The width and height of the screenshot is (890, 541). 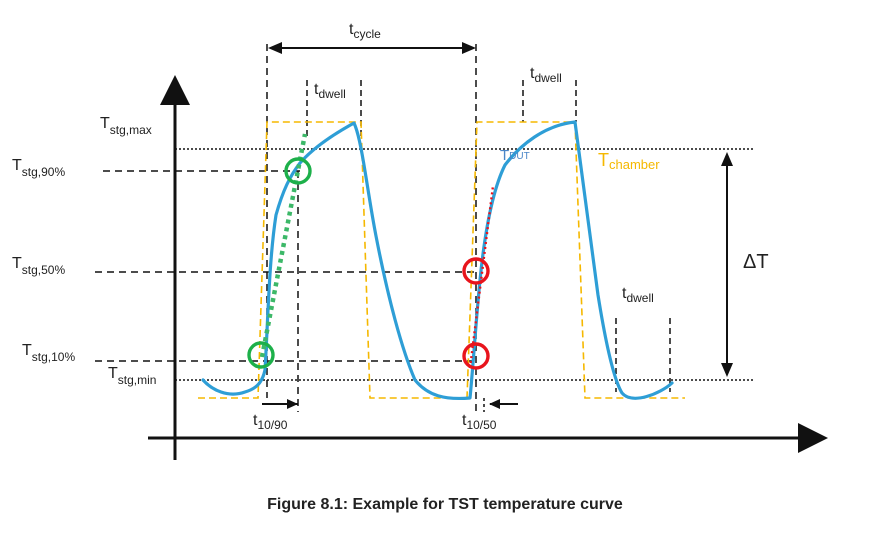 What do you see at coordinates (126, 126) in the screenshot?
I see `t-stg-max-label: Tstg,max` at bounding box center [126, 126].